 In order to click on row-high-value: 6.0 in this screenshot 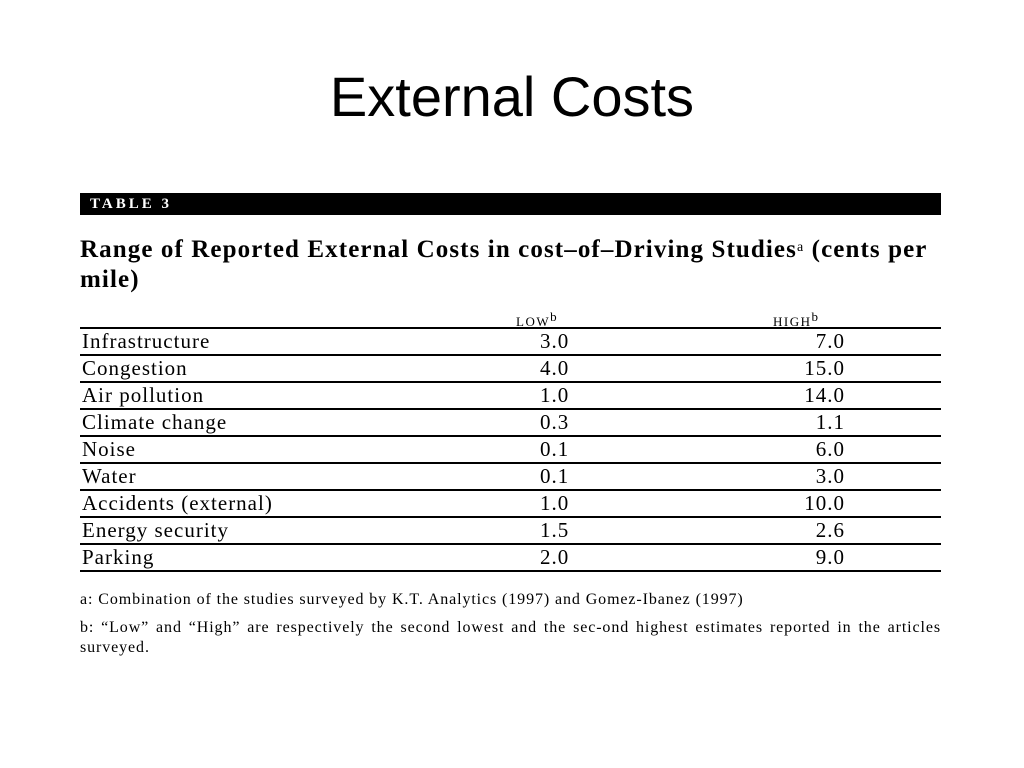, I will do `click(830, 449)`.